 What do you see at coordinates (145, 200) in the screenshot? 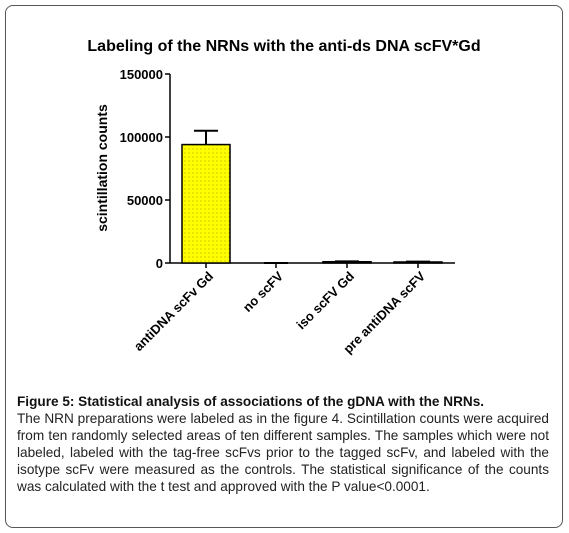
I see `y-tick-label: 50000` at bounding box center [145, 200].